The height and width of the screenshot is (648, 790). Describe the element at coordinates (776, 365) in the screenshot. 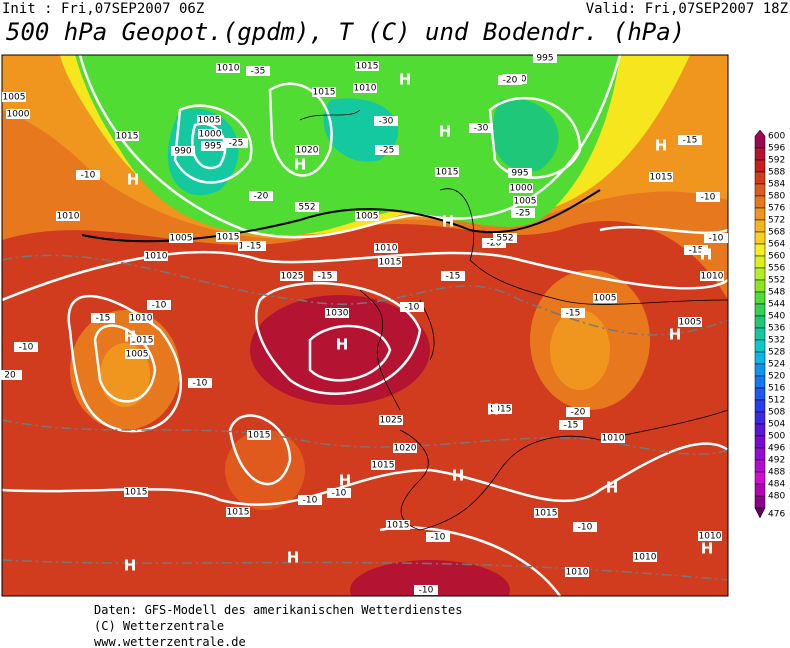

I see `colorbar-label: 524` at that location.